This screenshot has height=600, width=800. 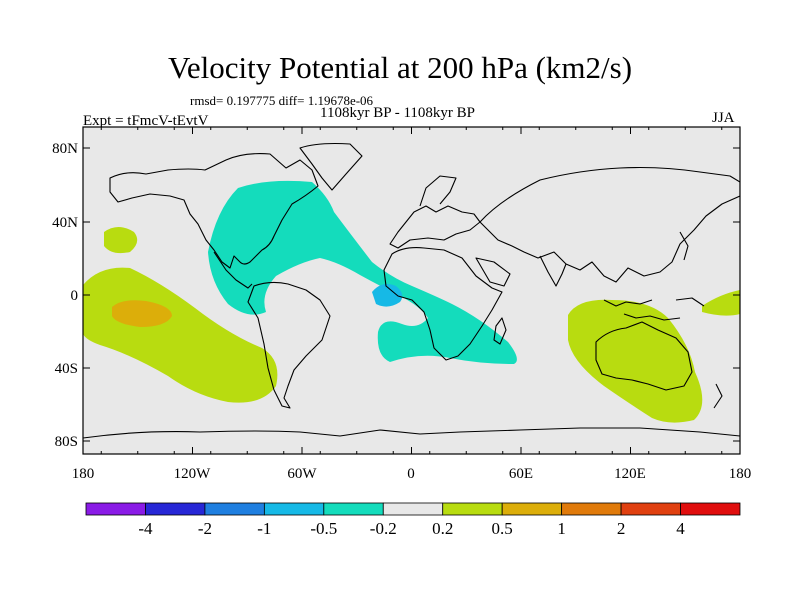 What do you see at coordinates (302, 474) in the screenshot?
I see `lon-tick-label: 60W` at bounding box center [302, 474].